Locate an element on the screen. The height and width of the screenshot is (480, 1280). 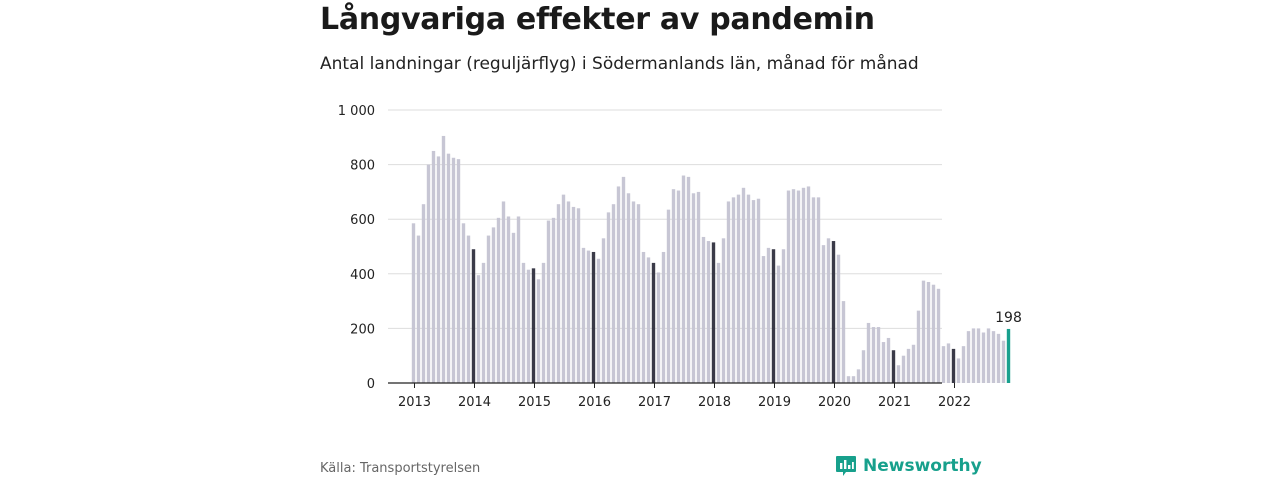
y-tick-label: 800 is located at coordinates (362, 166).